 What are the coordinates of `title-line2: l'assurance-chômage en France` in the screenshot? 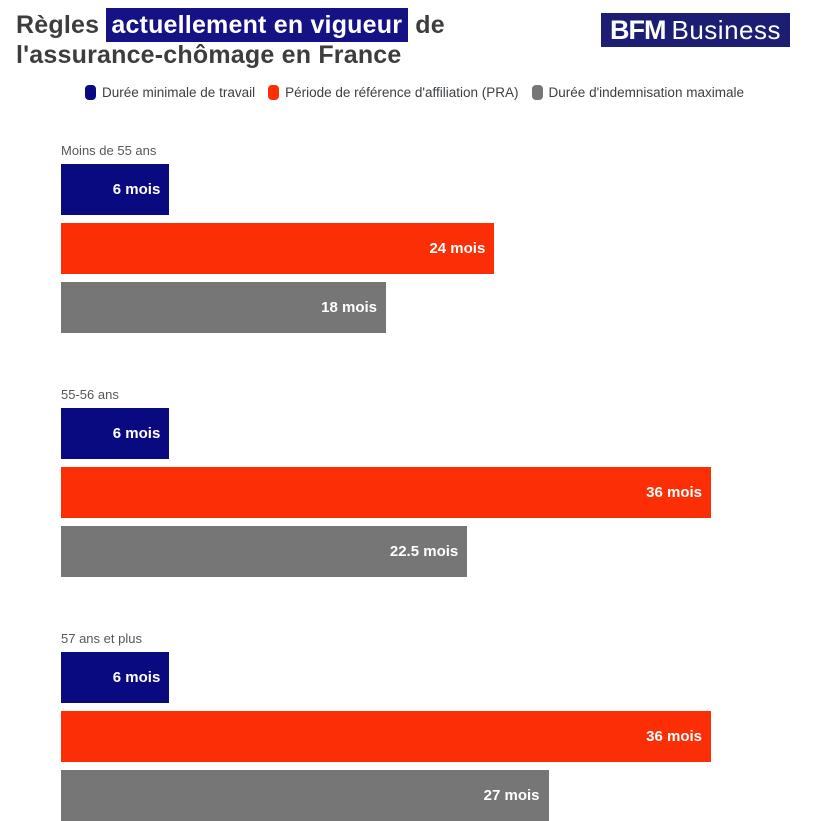 It's located at (209, 55).